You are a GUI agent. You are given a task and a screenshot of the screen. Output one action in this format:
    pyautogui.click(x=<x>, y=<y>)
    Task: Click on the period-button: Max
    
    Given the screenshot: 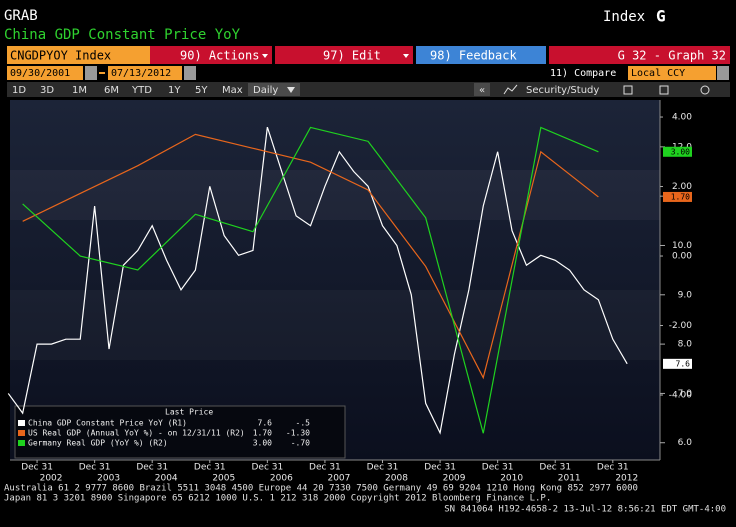 What is the action you would take?
    pyautogui.click(x=232, y=90)
    